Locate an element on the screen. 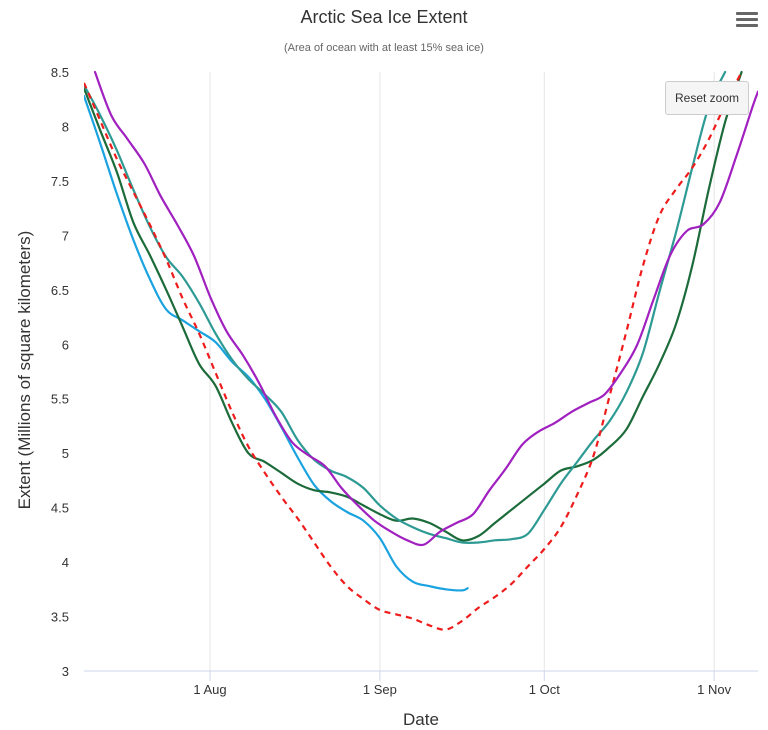 The height and width of the screenshot is (730, 768). hamburger-menu-icon is located at coordinates (747, 22).